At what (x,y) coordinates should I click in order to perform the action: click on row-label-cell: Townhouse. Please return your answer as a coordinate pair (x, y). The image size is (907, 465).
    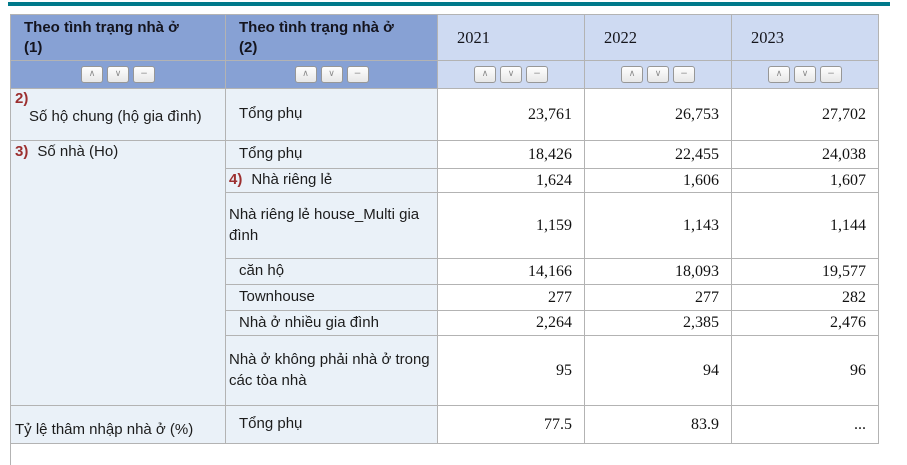
    Looking at the image, I should click on (331, 297).